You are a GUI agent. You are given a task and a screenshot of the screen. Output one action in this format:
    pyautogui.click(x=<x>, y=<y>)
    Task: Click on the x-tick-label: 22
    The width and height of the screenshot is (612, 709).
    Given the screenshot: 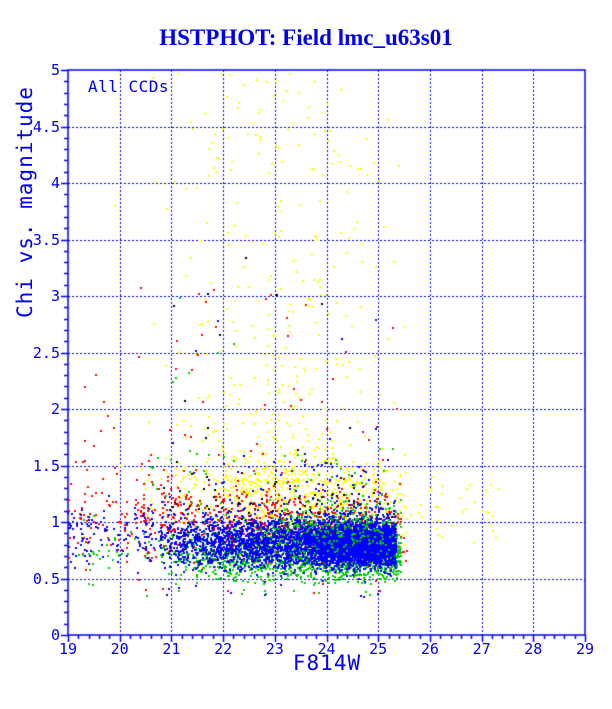 What is the action you would take?
    pyautogui.click(x=223, y=649)
    